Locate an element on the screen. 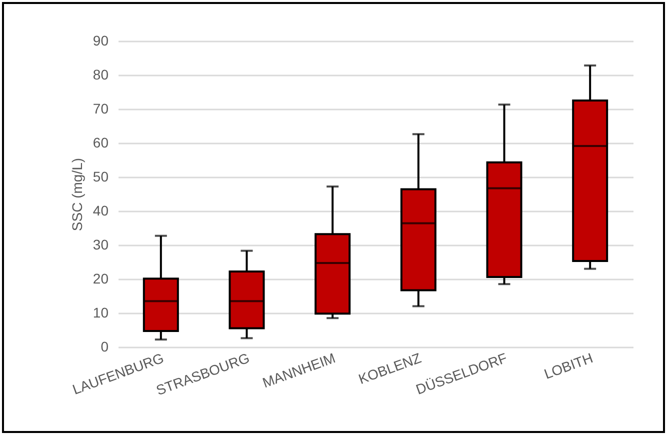 Image resolution: width=667 pixels, height=435 pixels. y-axis-title: SSC (mg/L) is located at coordinates (76, 195).